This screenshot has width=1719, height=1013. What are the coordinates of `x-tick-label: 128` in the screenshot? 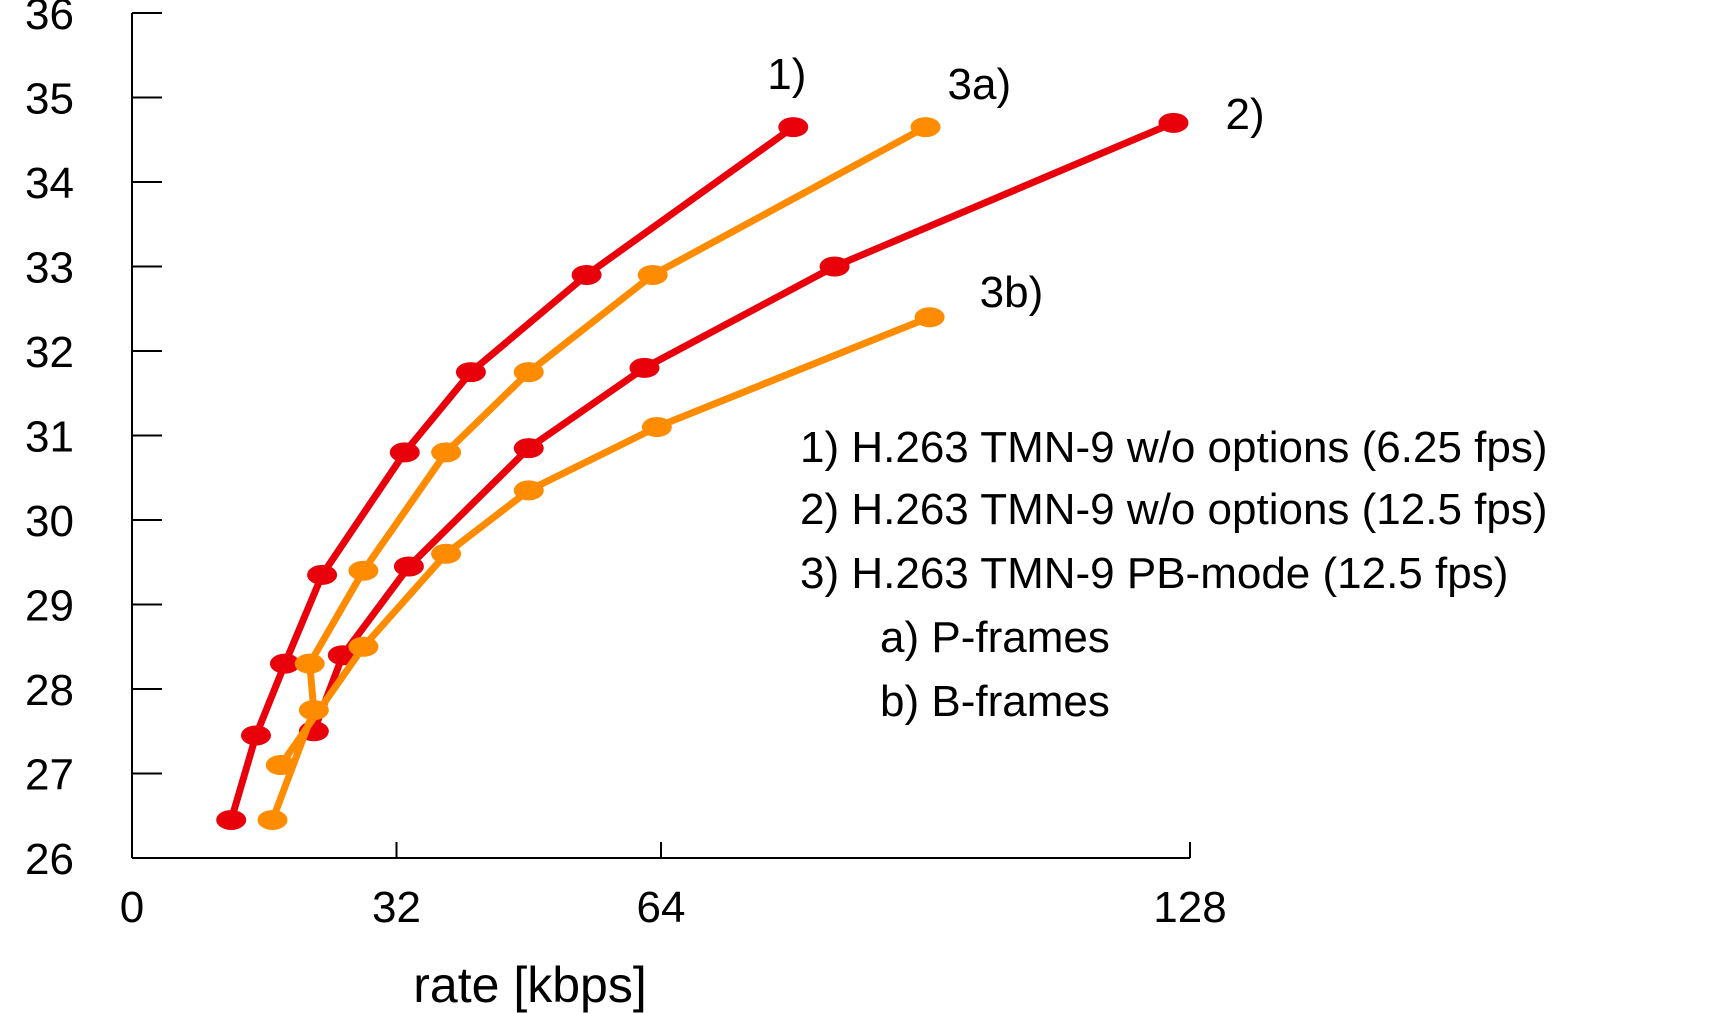 It's located at (1189, 907).